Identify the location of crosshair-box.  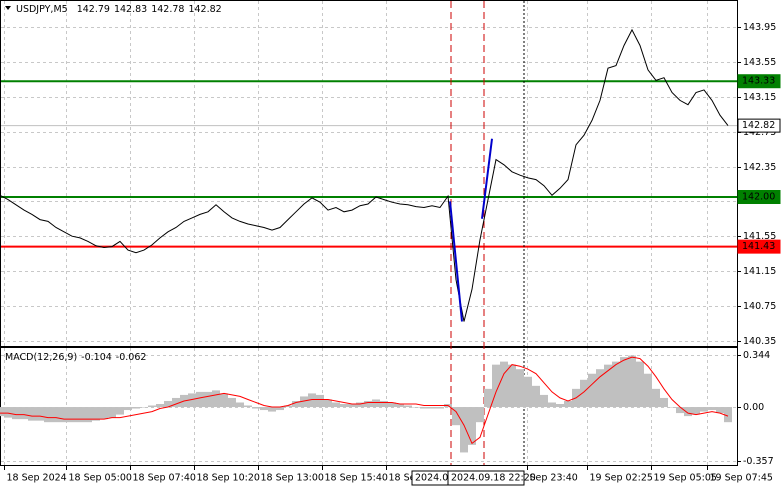
(486, 478).